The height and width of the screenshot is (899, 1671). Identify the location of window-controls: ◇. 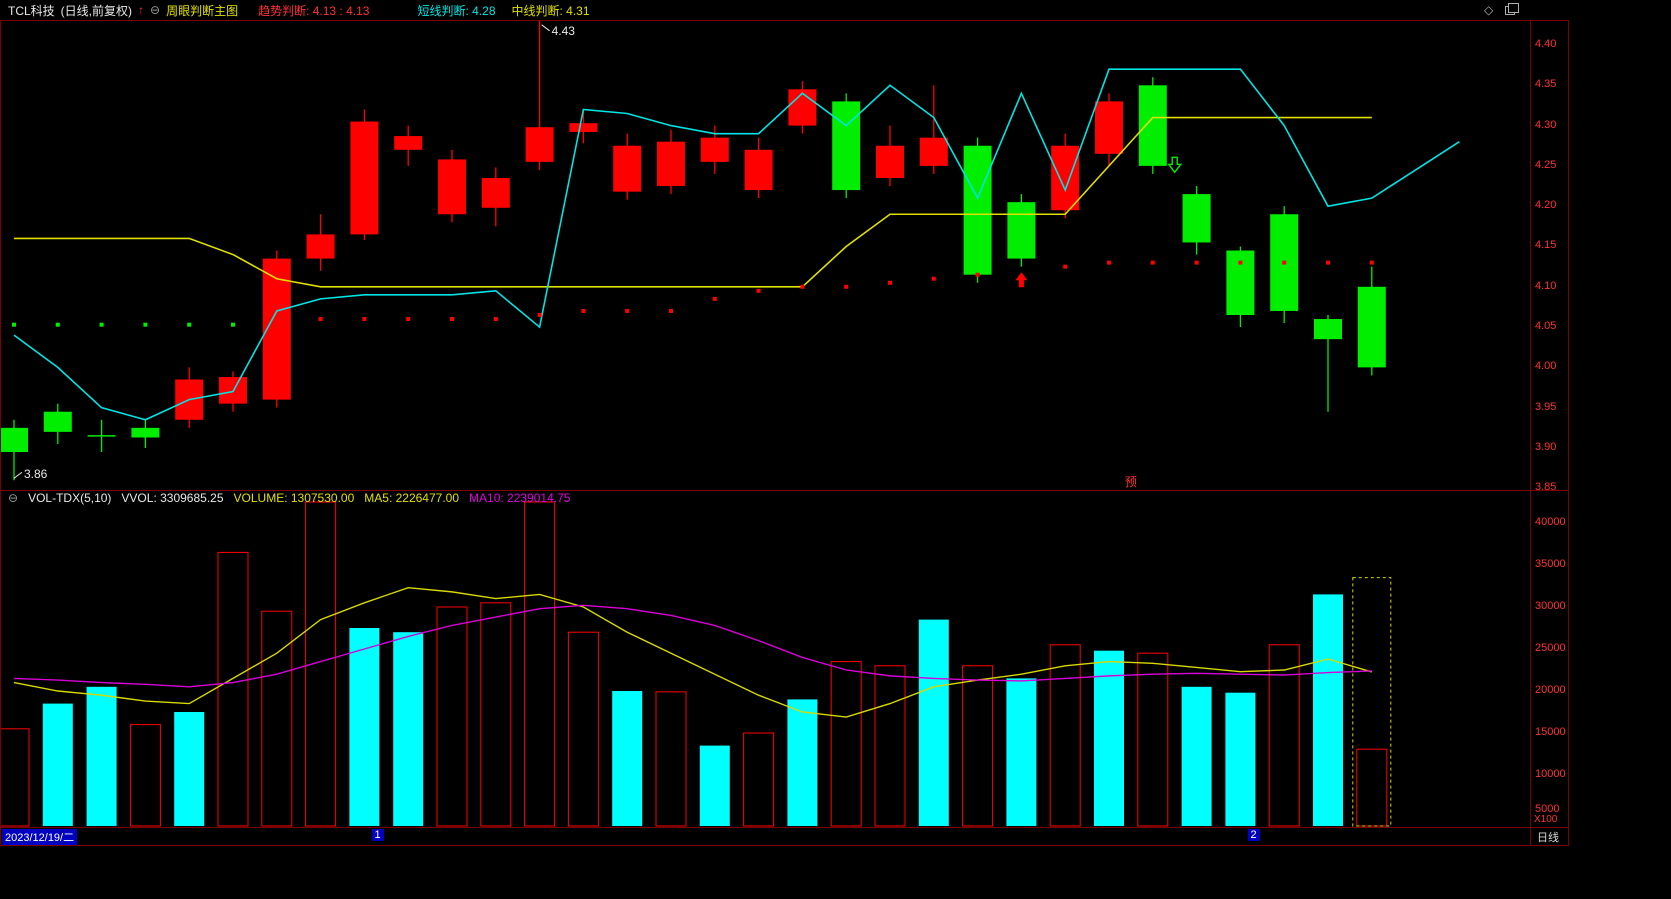
(1502, 9).